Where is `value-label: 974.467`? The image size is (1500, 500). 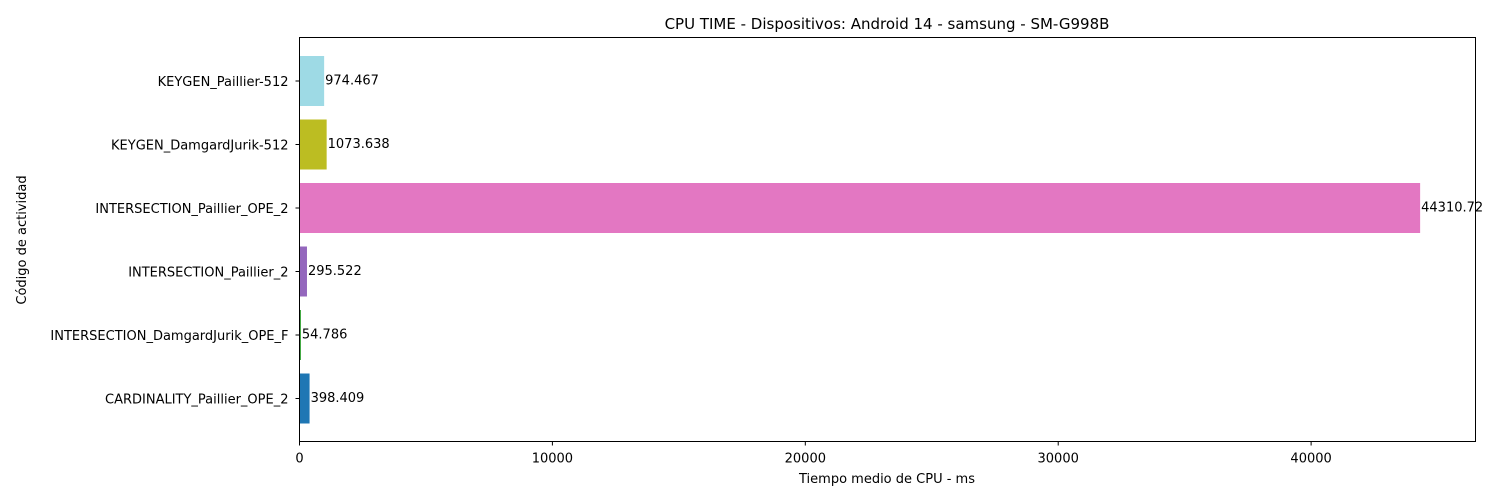
value-label: 974.467 is located at coordinates (352, 81).